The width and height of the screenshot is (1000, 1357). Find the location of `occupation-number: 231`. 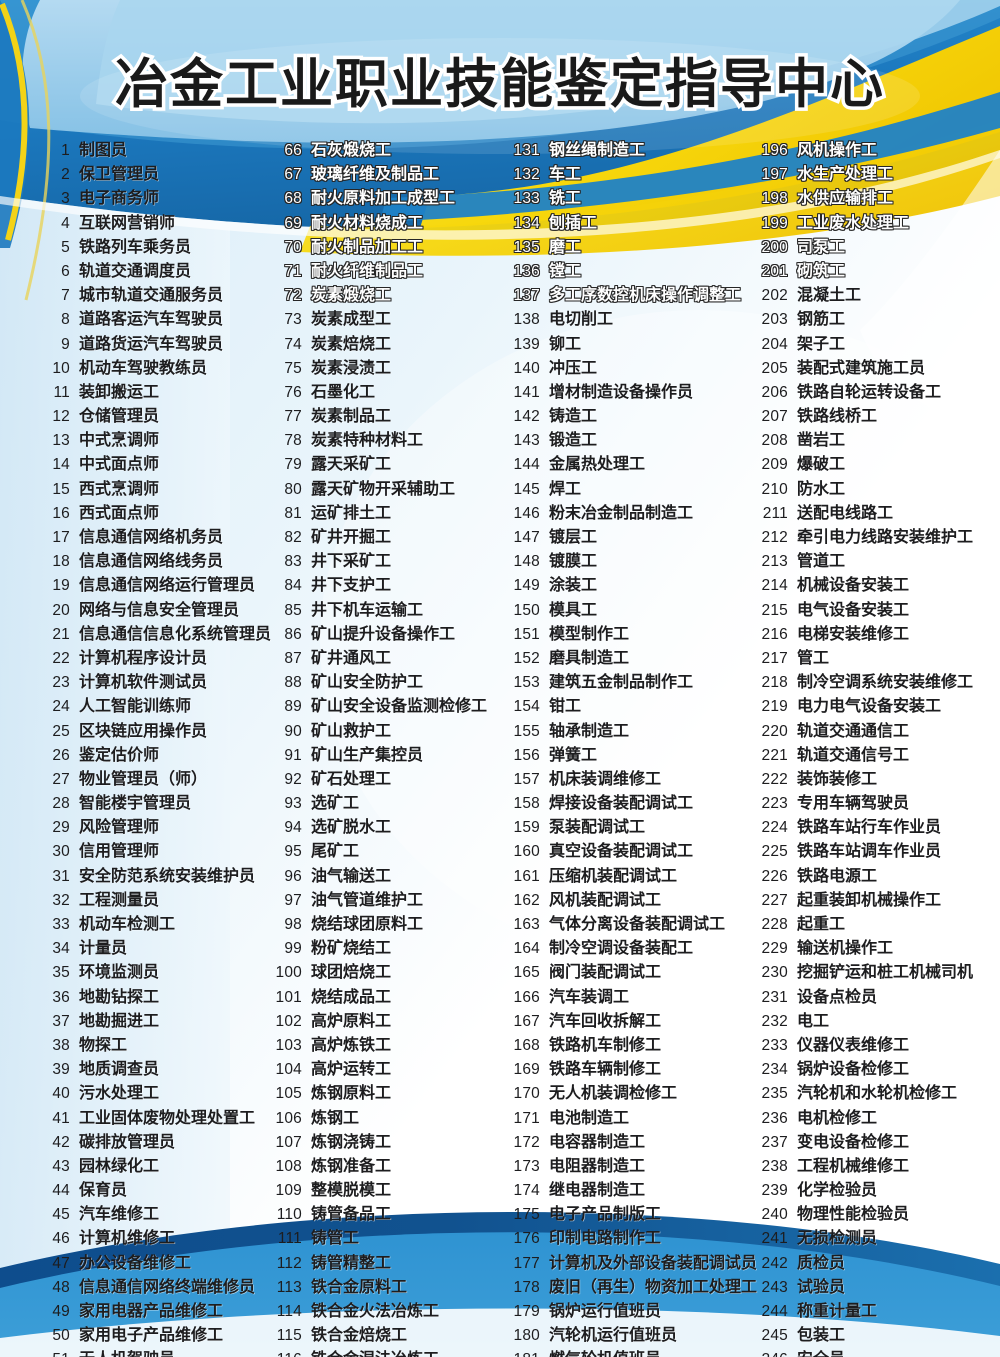

occupation-number: 231 is located at coordinates (774, 997).